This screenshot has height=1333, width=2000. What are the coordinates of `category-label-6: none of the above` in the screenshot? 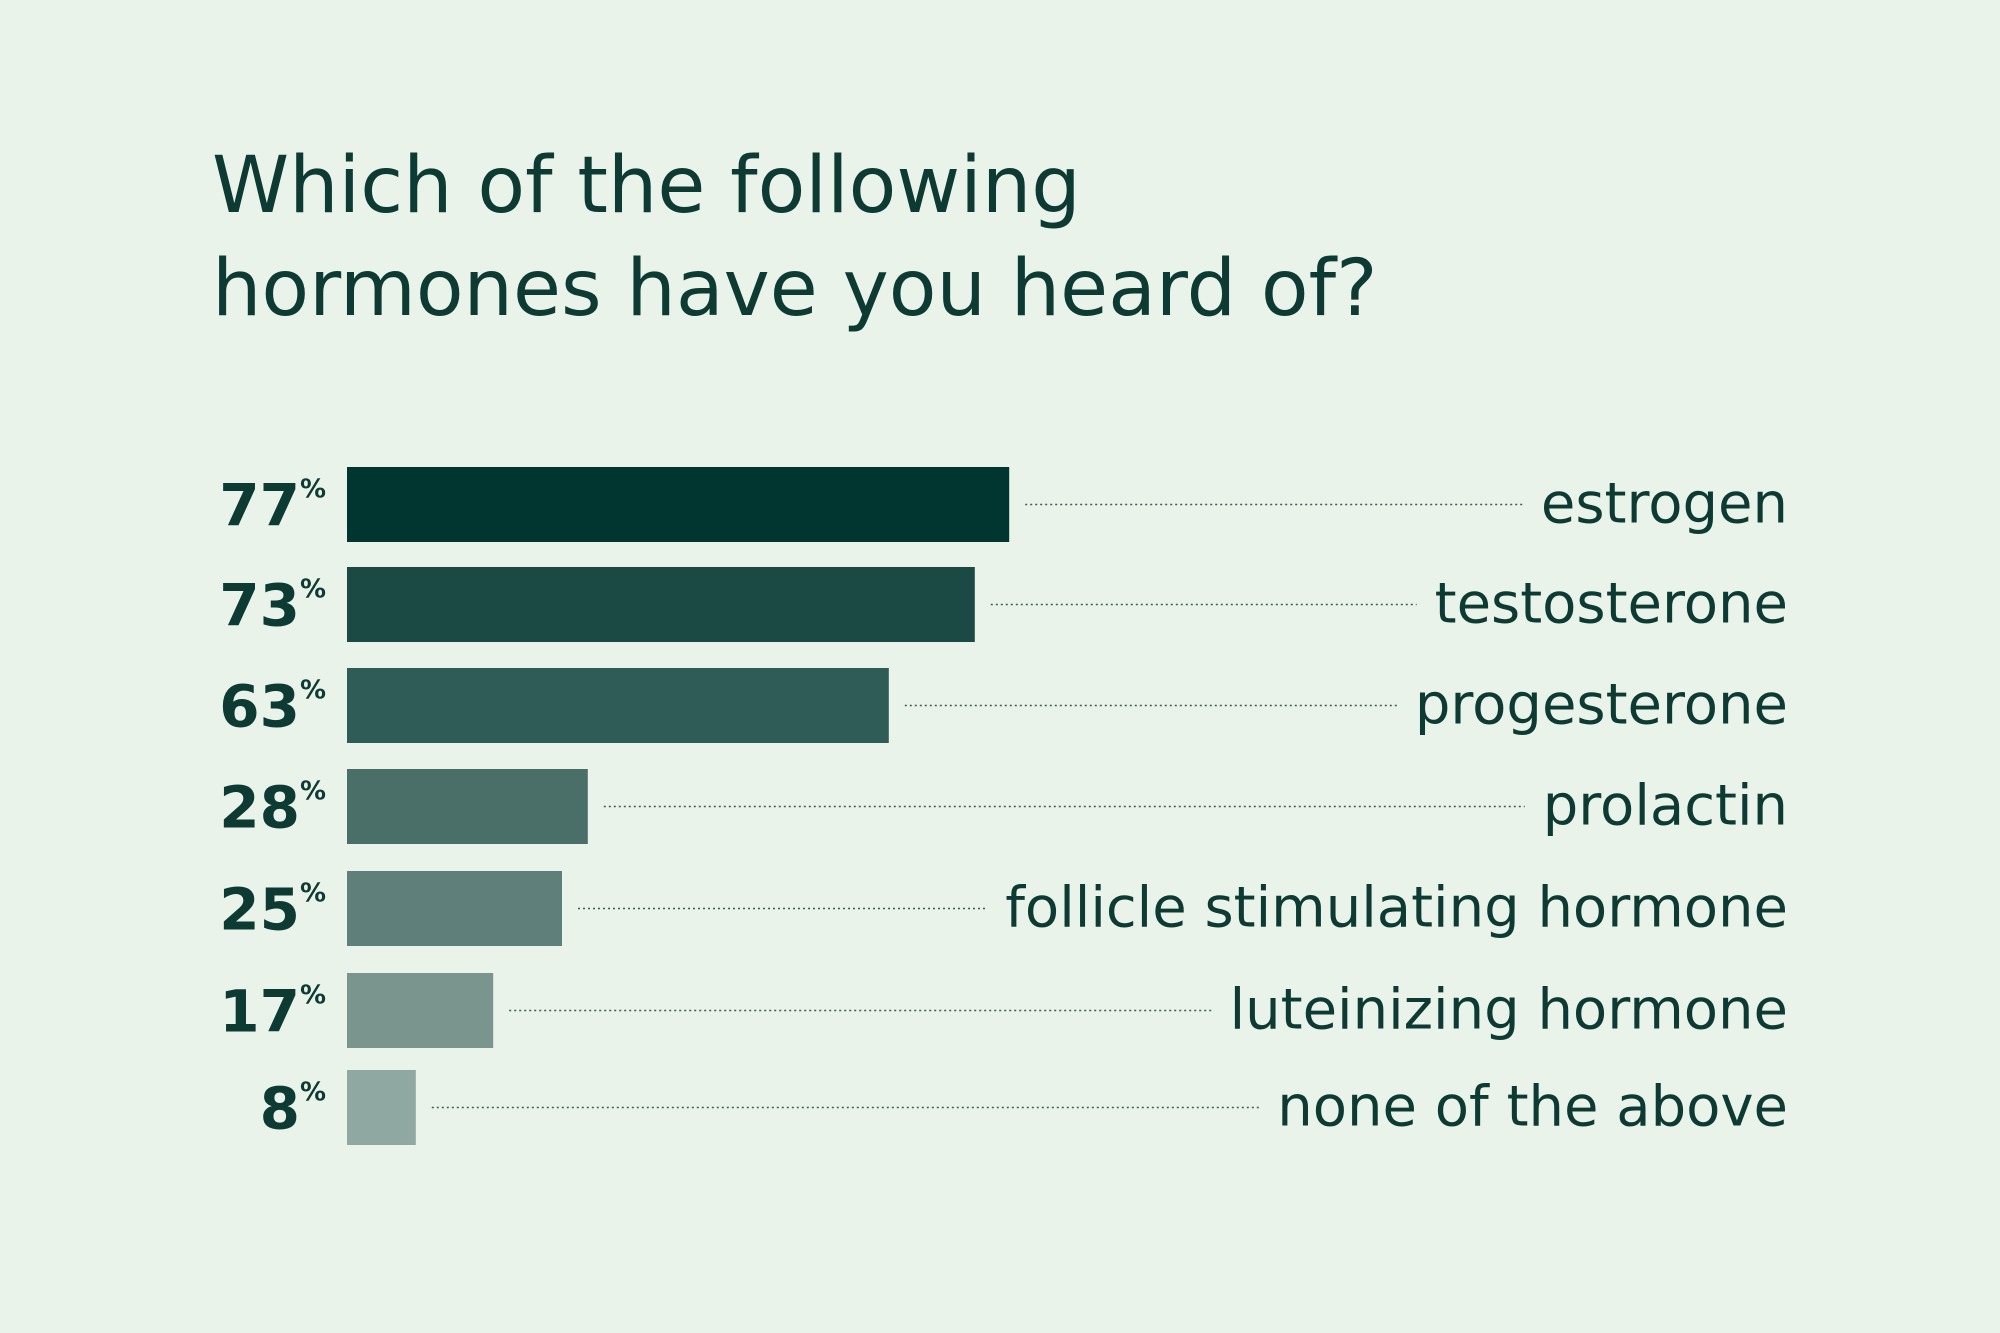 It's located at (1532, 1107).